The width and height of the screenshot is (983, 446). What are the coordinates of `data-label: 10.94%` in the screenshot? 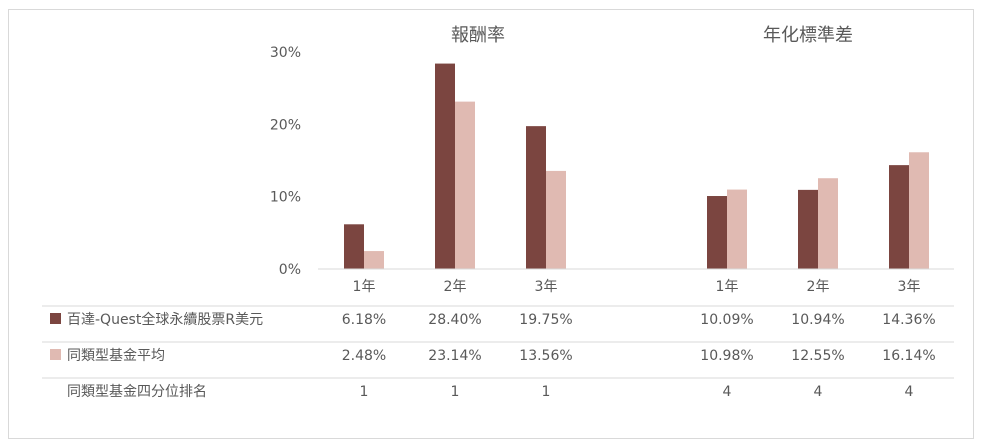 It's located at (817, 320).